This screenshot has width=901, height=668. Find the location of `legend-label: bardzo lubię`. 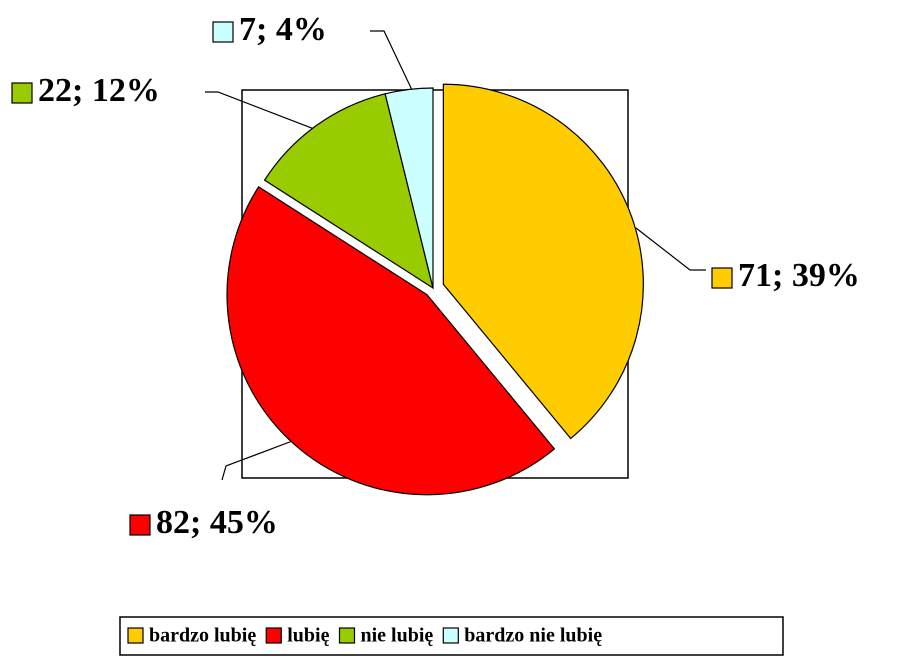

legend-label: bardzo lubię is located at coordinates (202, 636).